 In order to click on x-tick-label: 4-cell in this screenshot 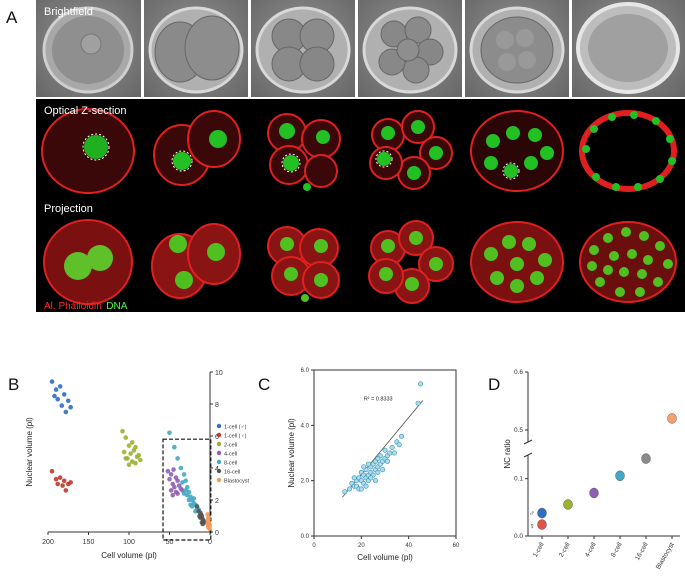, I will do `click(591, 549)`.